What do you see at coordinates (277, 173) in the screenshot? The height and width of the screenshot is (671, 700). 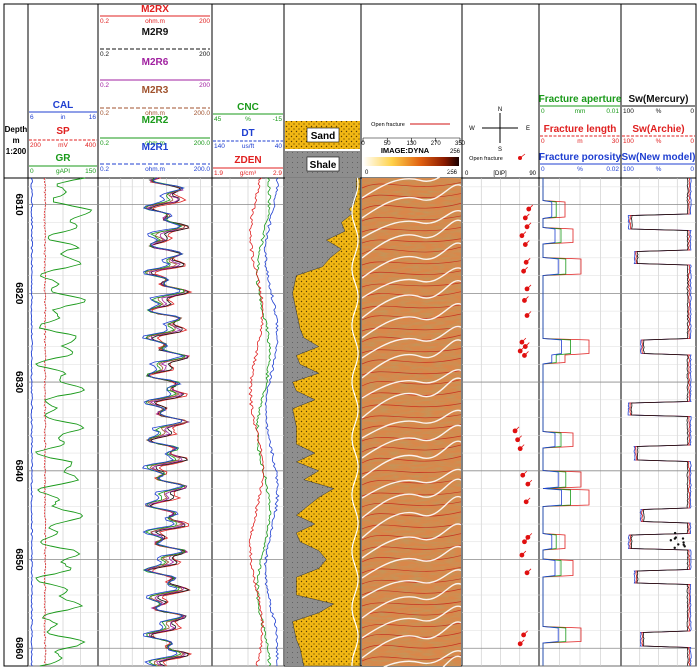 I see `curve-max: 2.9` at bounding box center [277, 173].